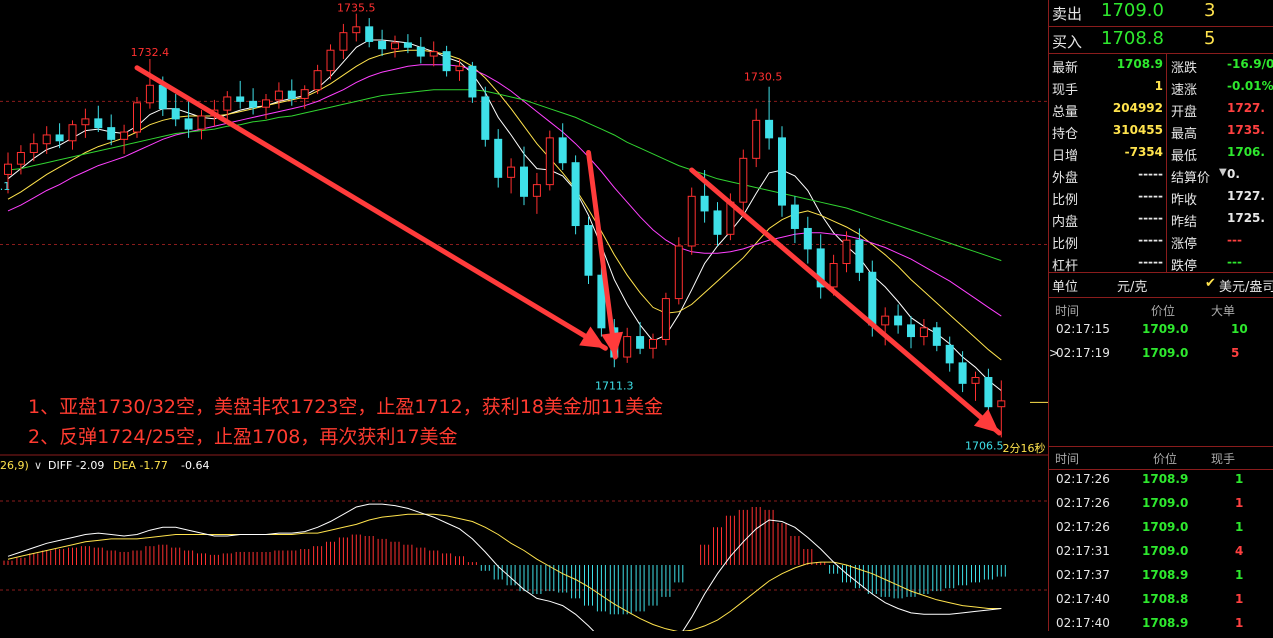  What do you see at coordinates (1220, 87) in the screenshot?
I see `stat-row: 速涨 -0.01%` at bounding box center [1220, 87].